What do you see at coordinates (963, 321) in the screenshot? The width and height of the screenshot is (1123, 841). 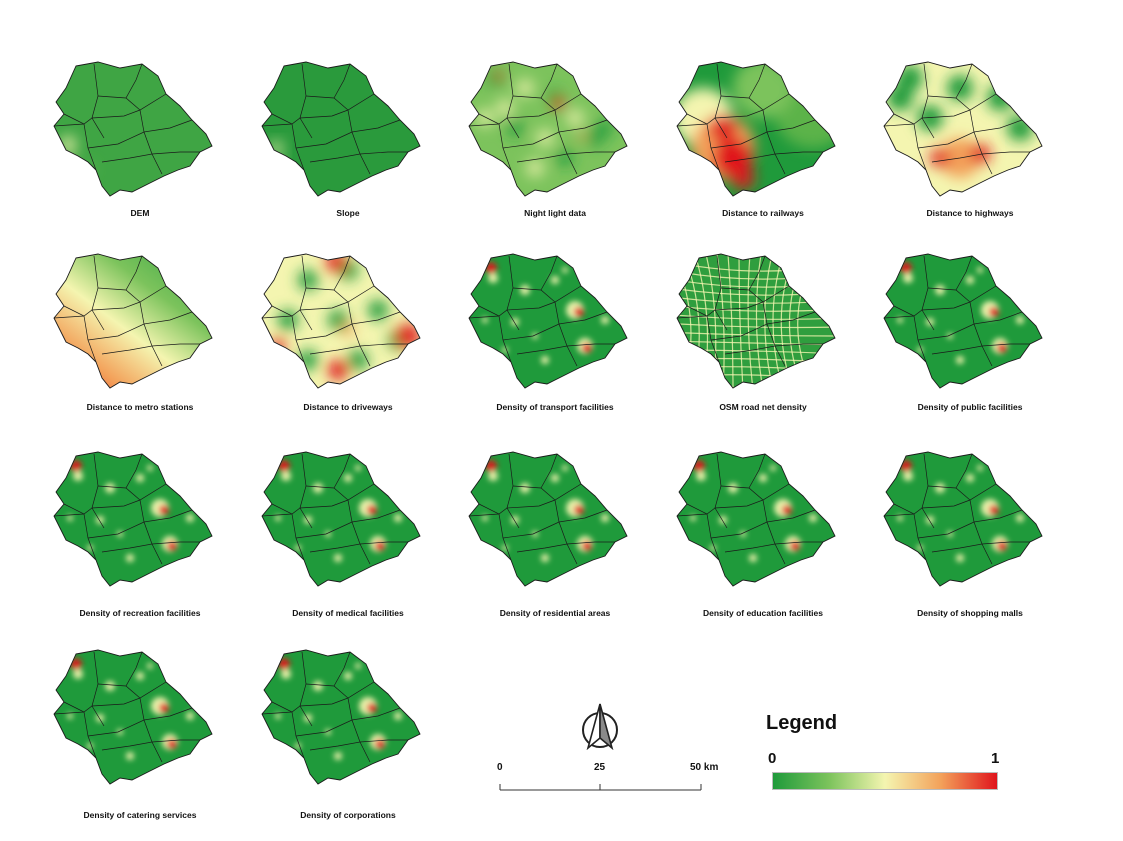 I see `map-dens-public` at bounding box center [963, 321].